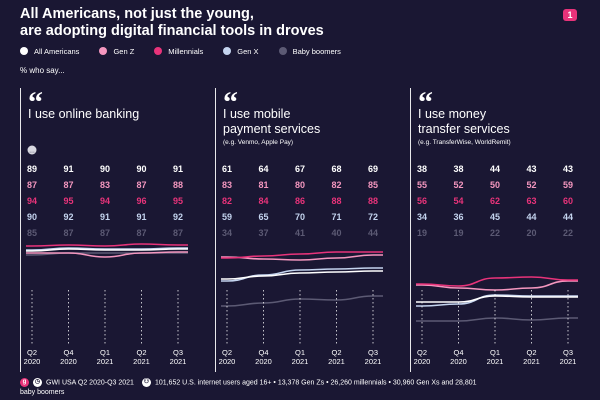 The image size is (600, 400). Describe the element at coordinates (300, 233) in the screenshot. I see `data-label-baby-boomers: 41` at that location.